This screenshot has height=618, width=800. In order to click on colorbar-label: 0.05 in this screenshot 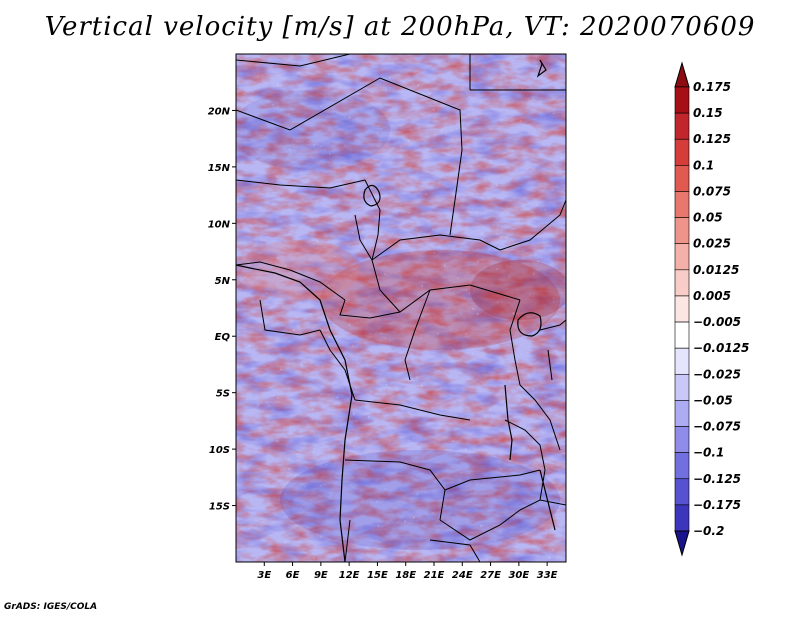, I will do `click(708, 218)`.